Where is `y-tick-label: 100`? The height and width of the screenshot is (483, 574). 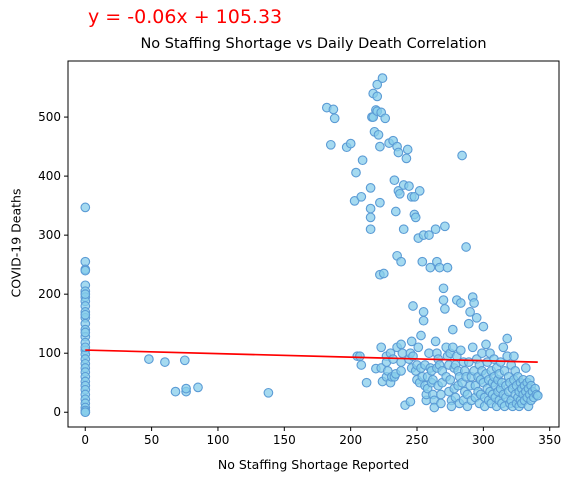
y-tick-label: 100 is located at coordinates (49, 353).